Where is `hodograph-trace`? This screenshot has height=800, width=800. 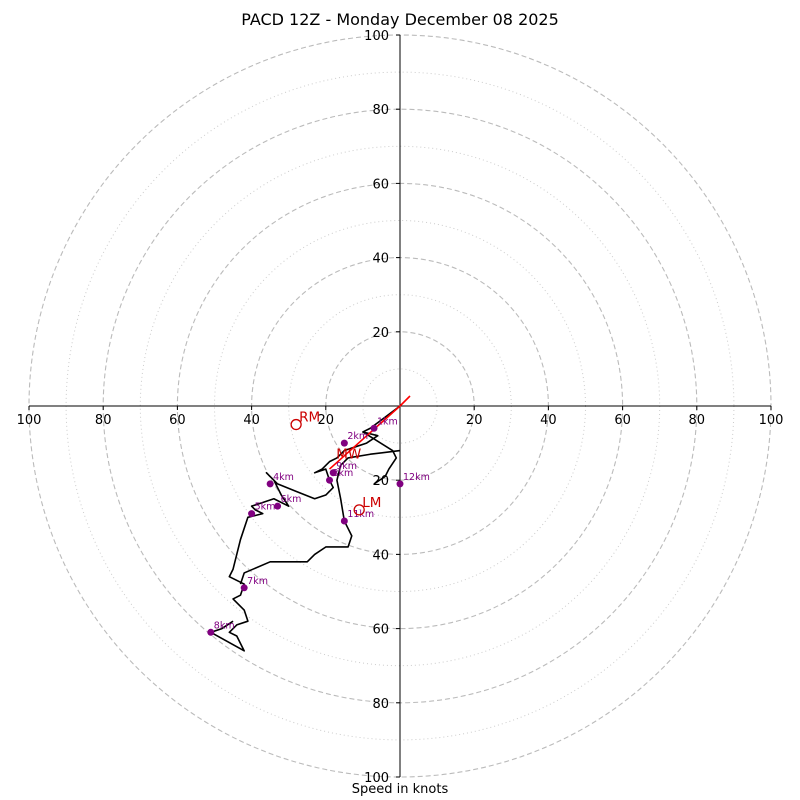 hodograph-trace is located at coordinates (310, 523).